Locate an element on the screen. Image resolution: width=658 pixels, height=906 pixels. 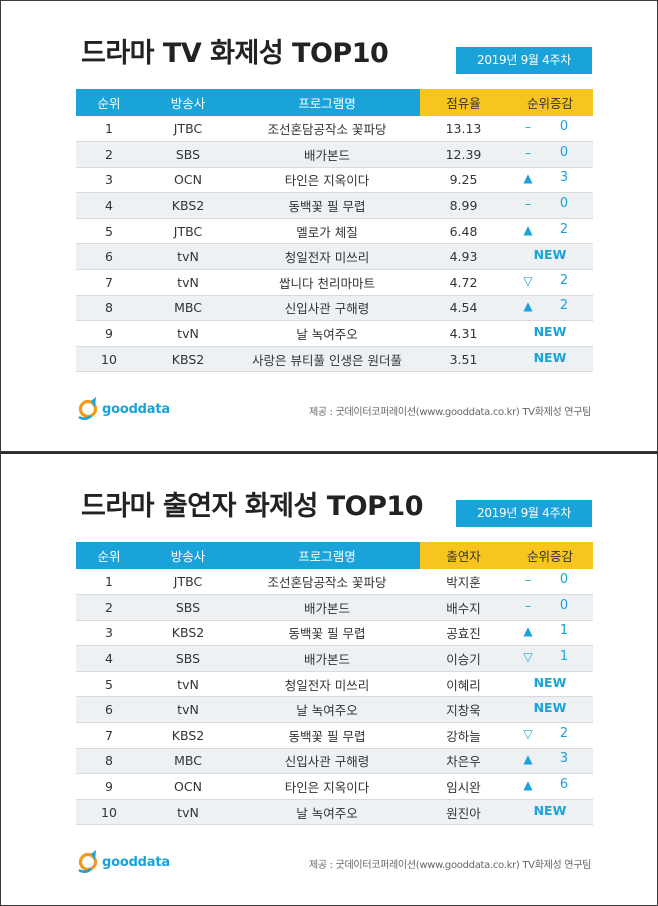
program-cell: 신입사관 구해령 is located at coordinates (327, 308).